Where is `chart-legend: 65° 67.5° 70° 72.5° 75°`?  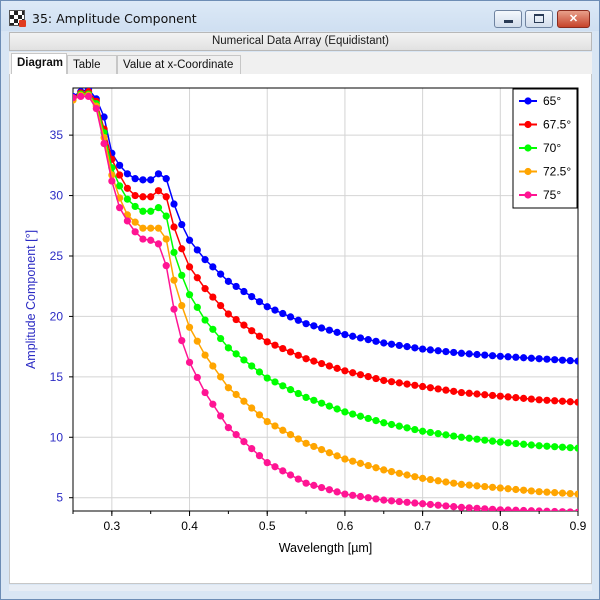 chart-legend: 65° 67.5° 70° 72.5° 75° is located at coordinates (545, 148).